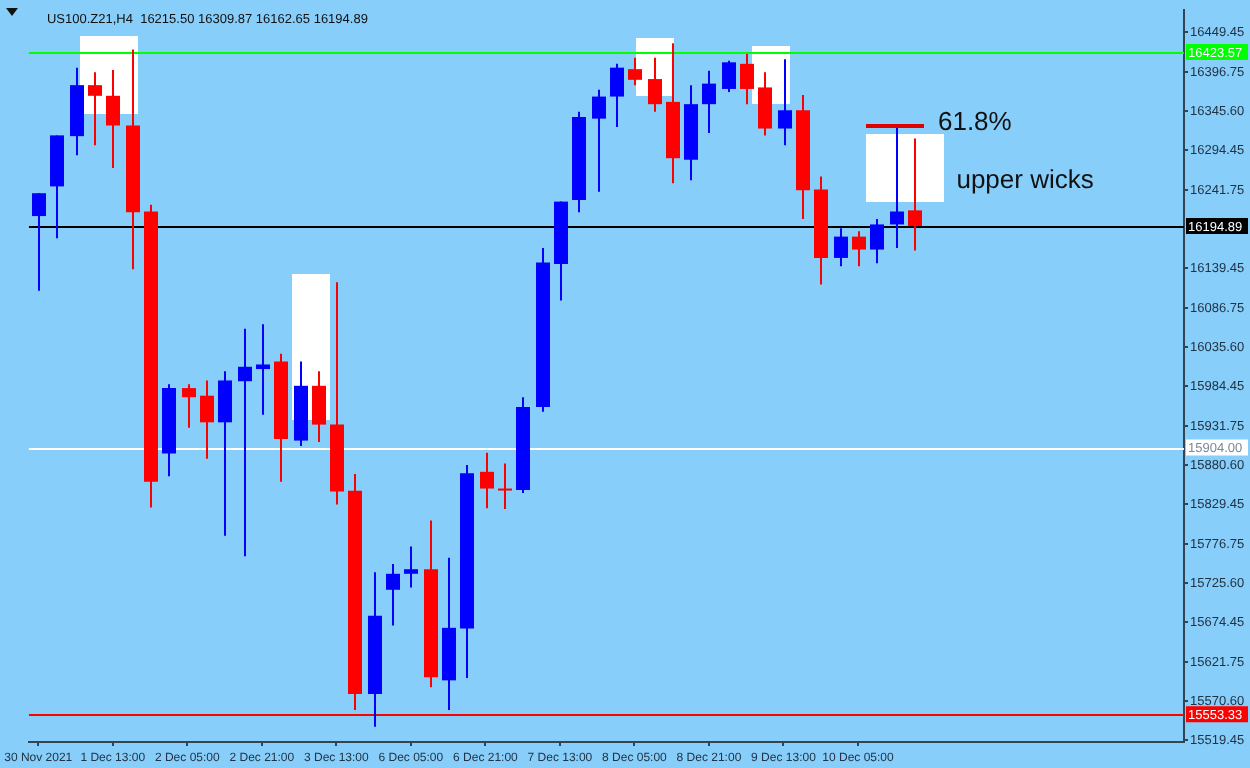 The height and width of the screenshot is (768, 1250). Describe the element at coordinates (975, 121) in the screenshot. I see `annotation: 61.8%` at that location.